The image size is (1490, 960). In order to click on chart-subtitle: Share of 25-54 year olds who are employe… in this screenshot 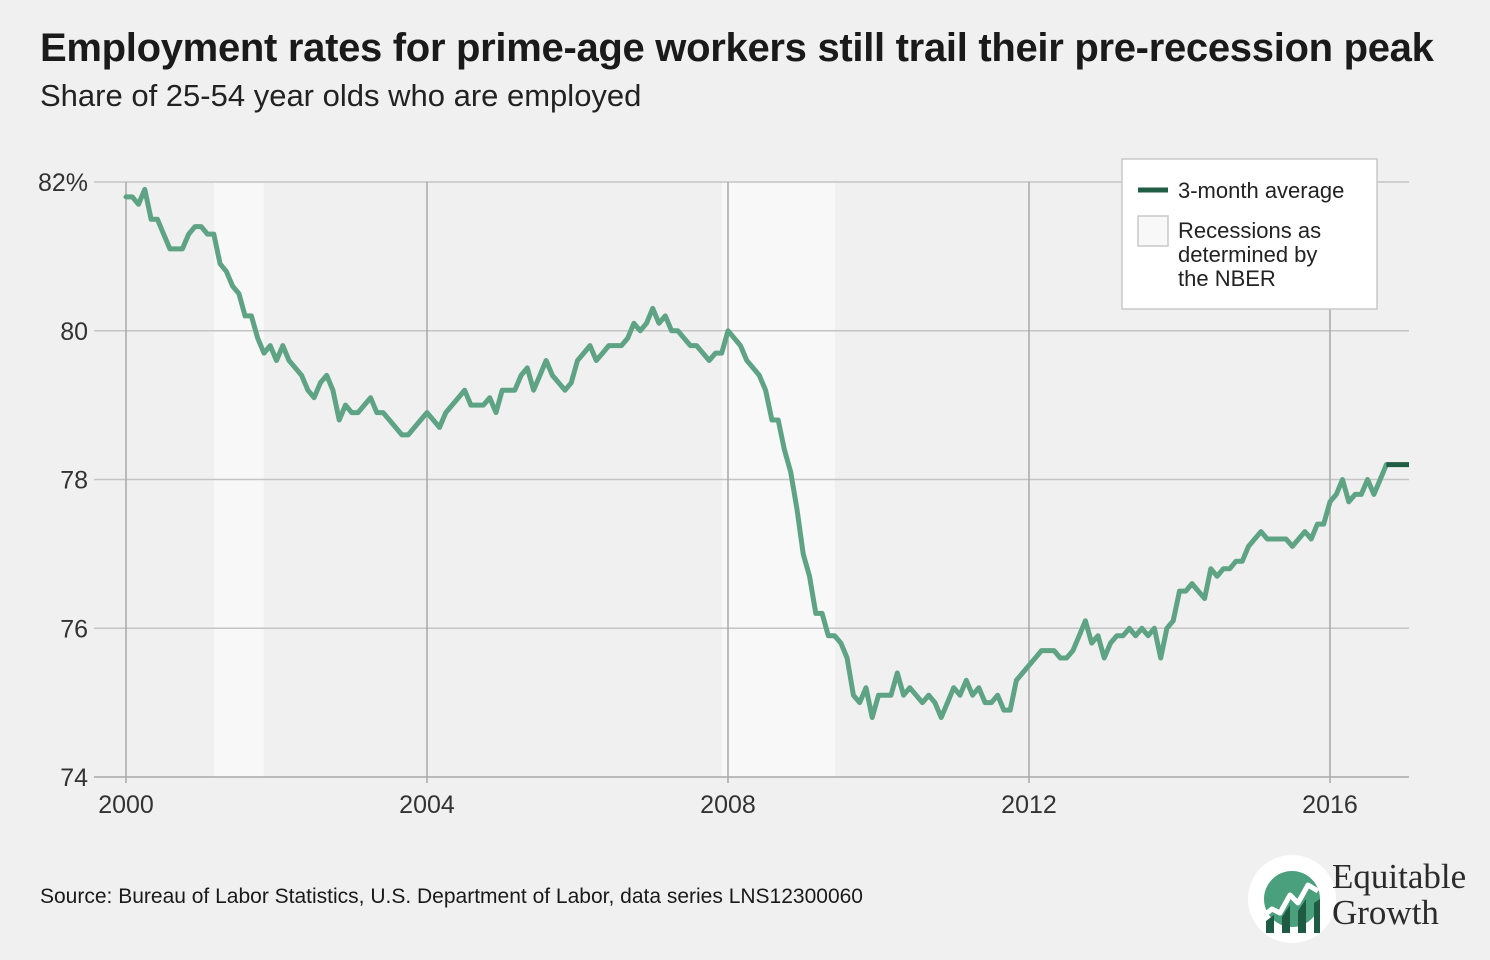, I will do `click(341, 95)`.